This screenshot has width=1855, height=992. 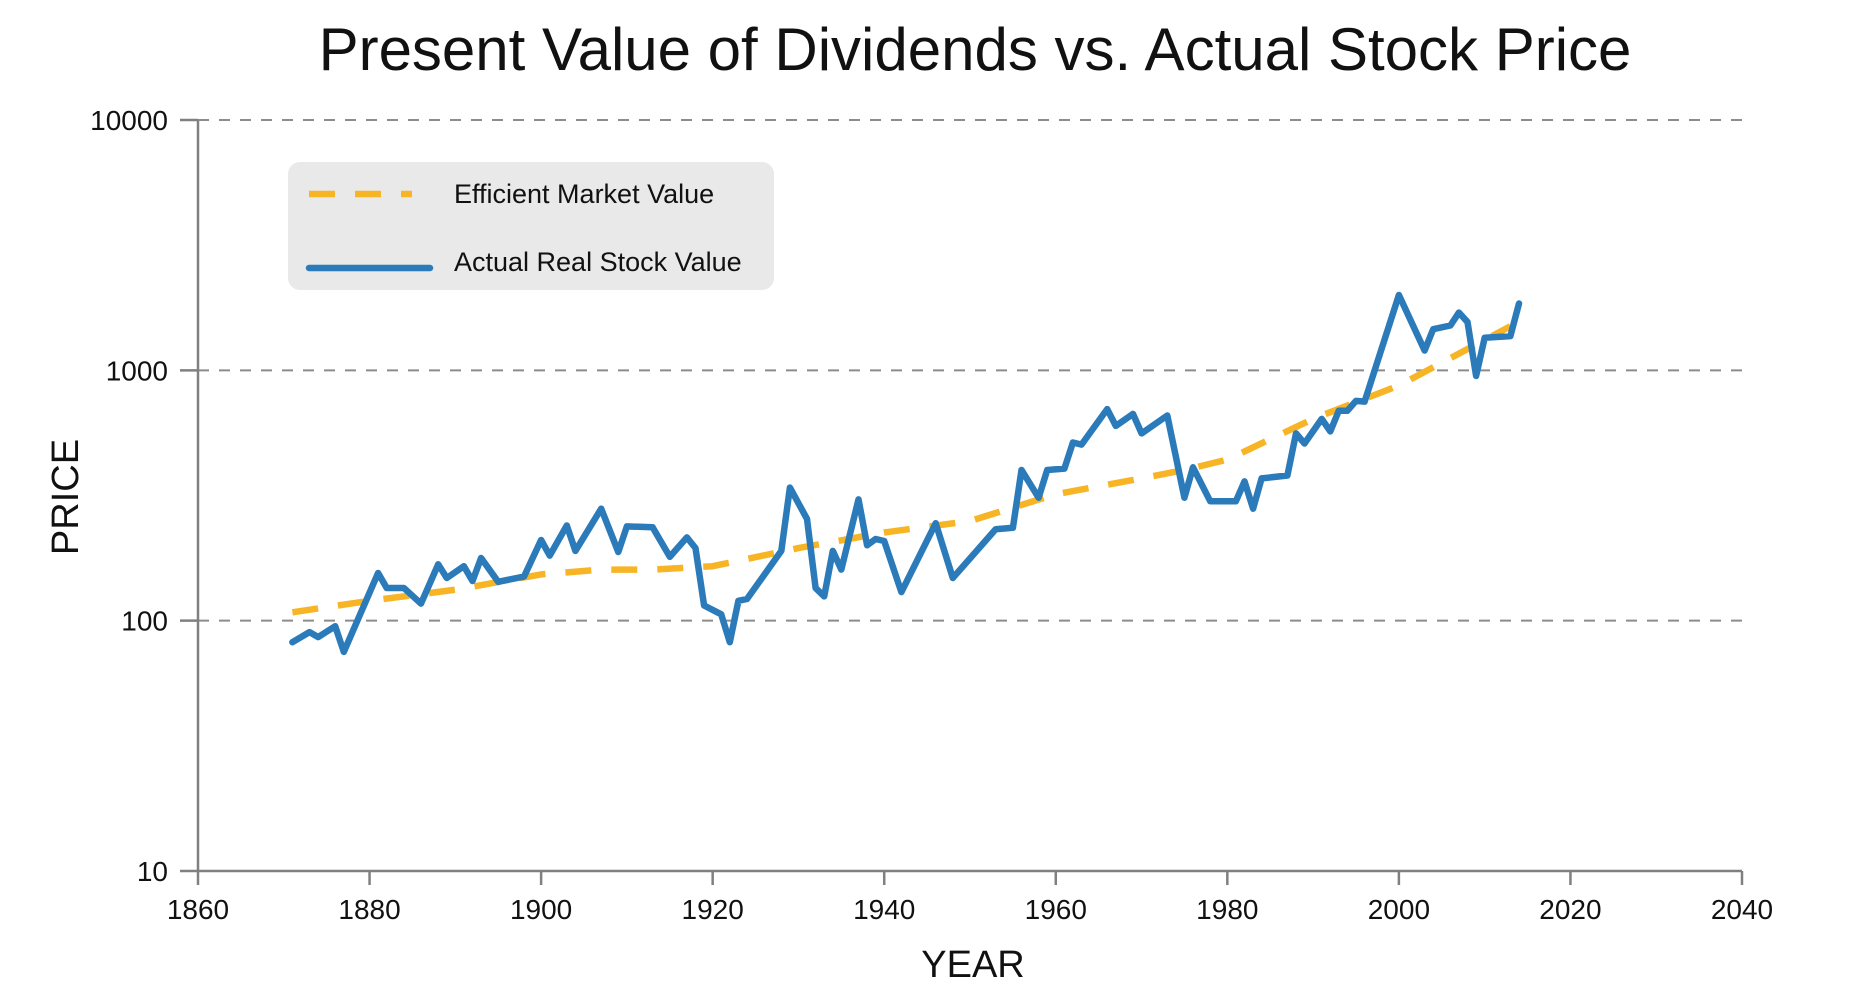 I want to click on x-tick-label: 2020, so click(x=1570, y=909).